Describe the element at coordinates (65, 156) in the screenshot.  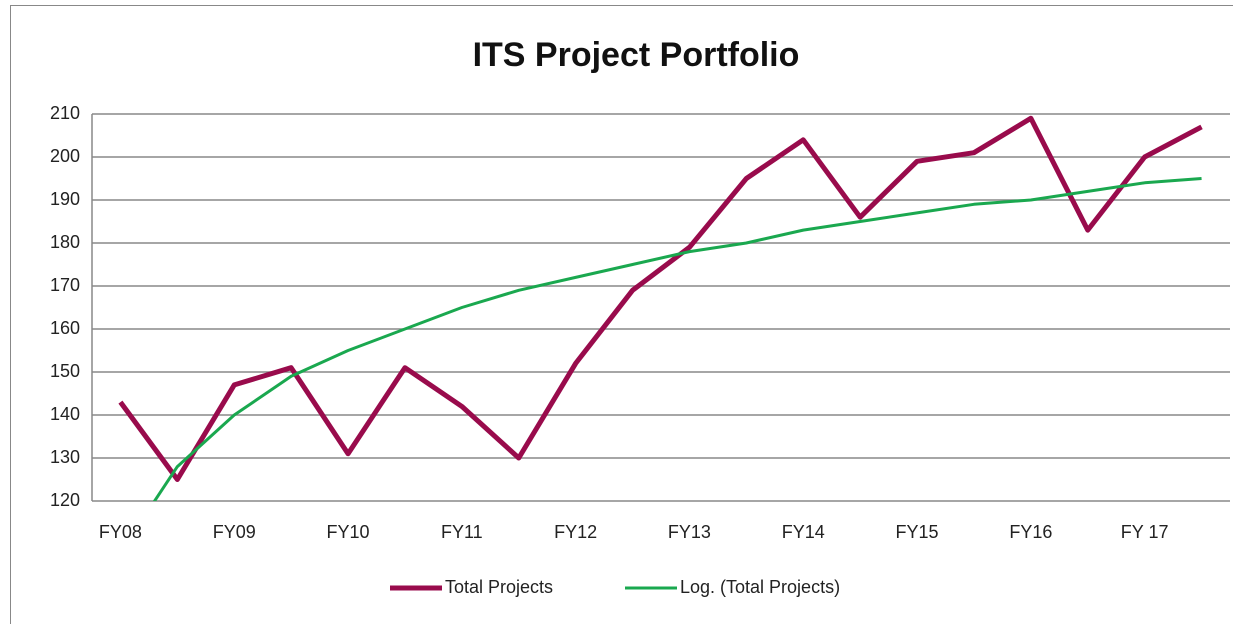
I see `y-tick-label: 200` at that location.